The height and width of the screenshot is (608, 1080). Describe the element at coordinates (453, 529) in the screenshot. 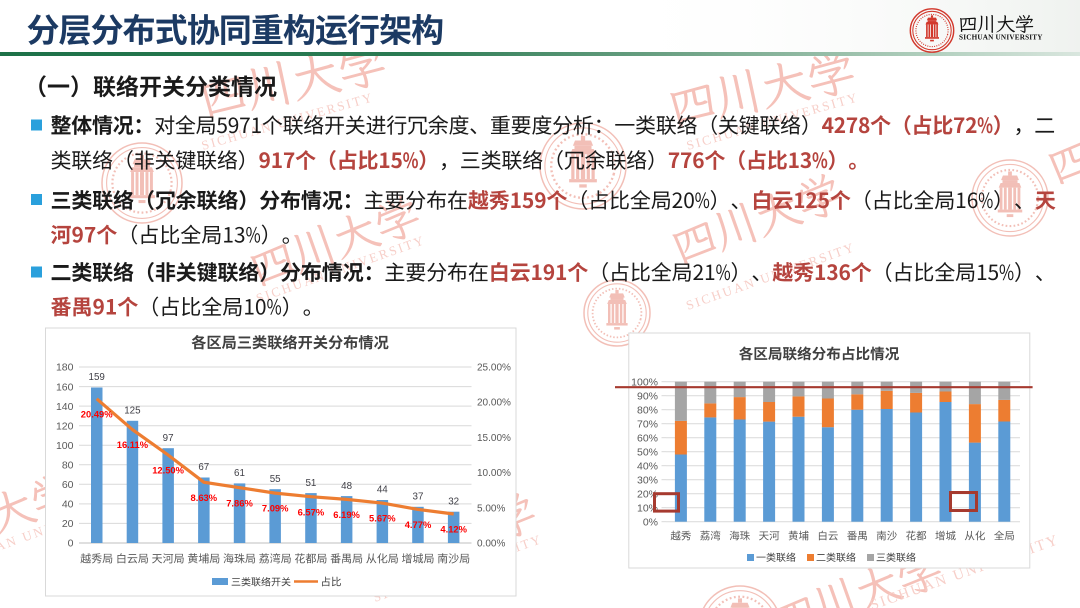

I see `svg-text: 4.12%` at that location.